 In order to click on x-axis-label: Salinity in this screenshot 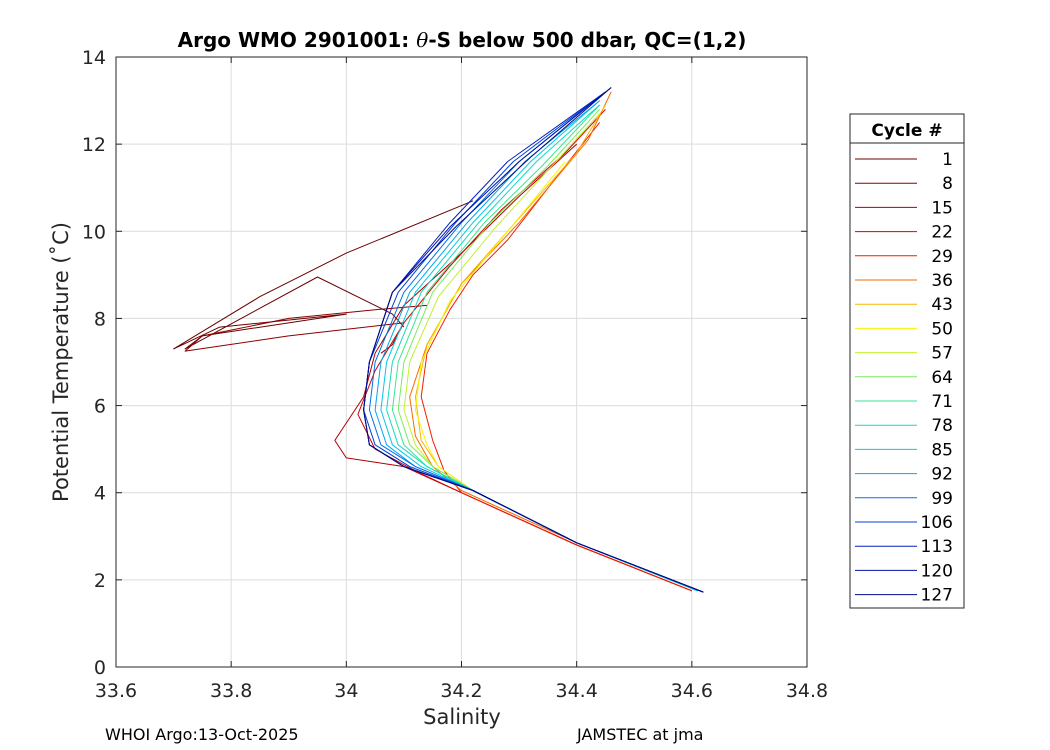, I will do `click(462, 717)`.